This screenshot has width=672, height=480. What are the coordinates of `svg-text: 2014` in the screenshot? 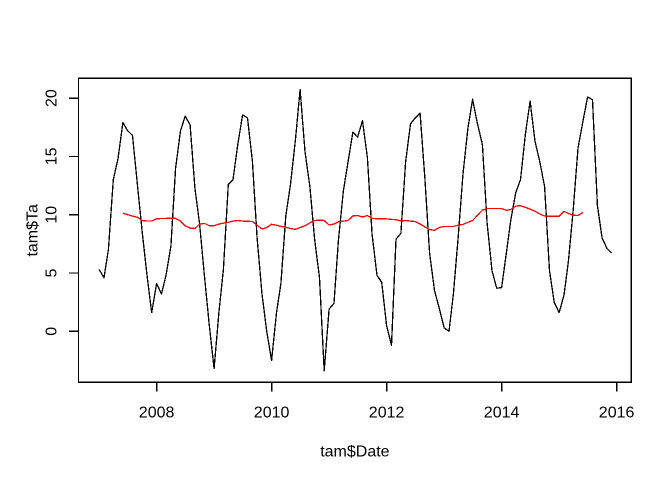 It's located at (502, 412).